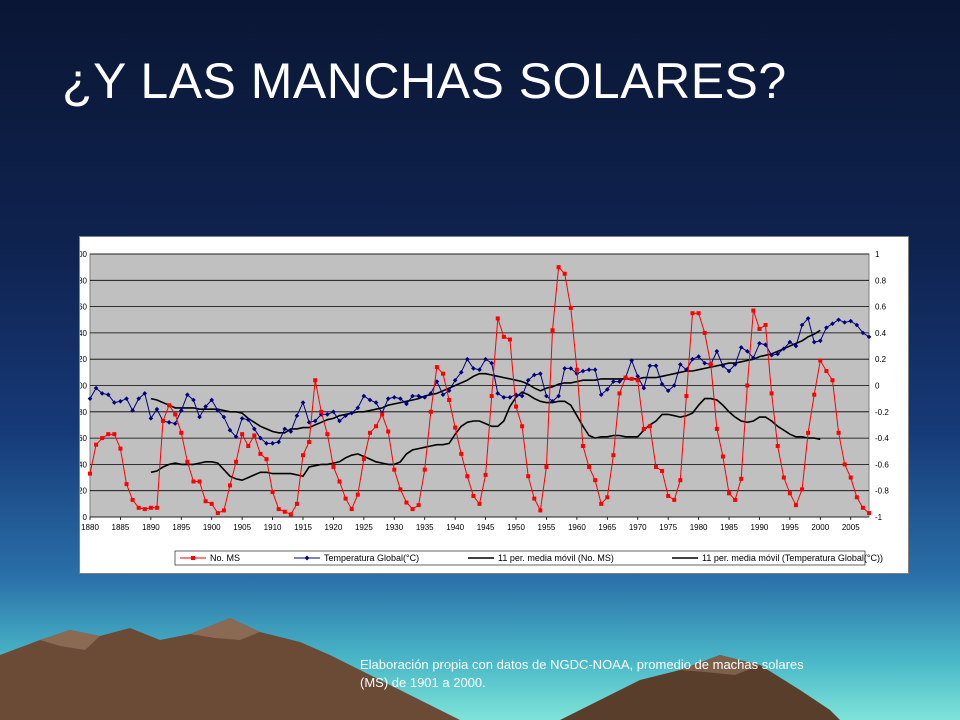 Image resolution: width=960 pixels, height=720 pixels. I want to click on y-right-tick-label: 1, so click(877, 254).